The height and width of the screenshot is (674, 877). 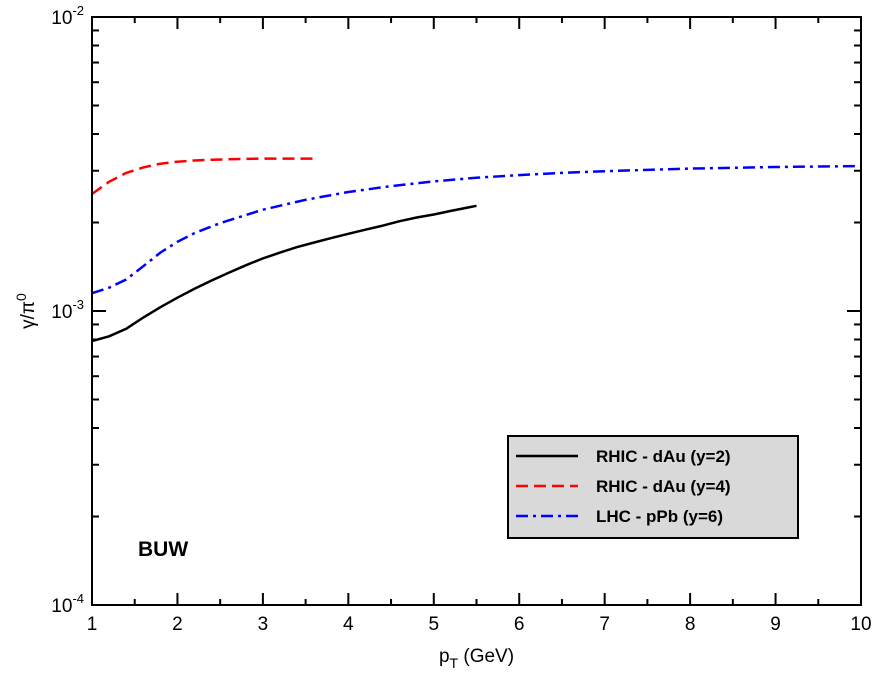 What do you see at coordinates (263, 624) in the screenshot?
I see `x-tick-label: 3` at bounding box center [263, 624].